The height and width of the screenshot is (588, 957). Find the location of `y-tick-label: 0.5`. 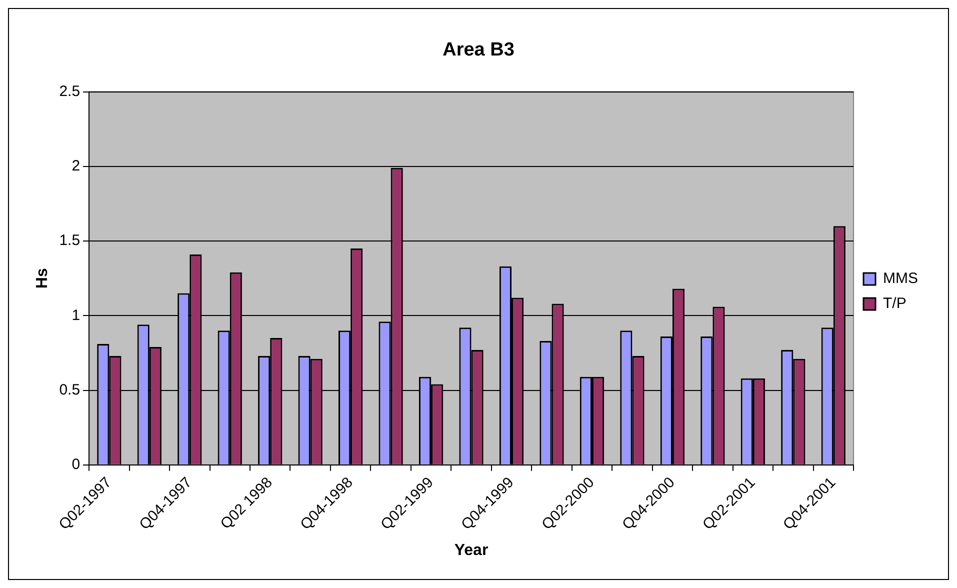

y-tick-label: 0.5 is located at coordinates (69, 389).